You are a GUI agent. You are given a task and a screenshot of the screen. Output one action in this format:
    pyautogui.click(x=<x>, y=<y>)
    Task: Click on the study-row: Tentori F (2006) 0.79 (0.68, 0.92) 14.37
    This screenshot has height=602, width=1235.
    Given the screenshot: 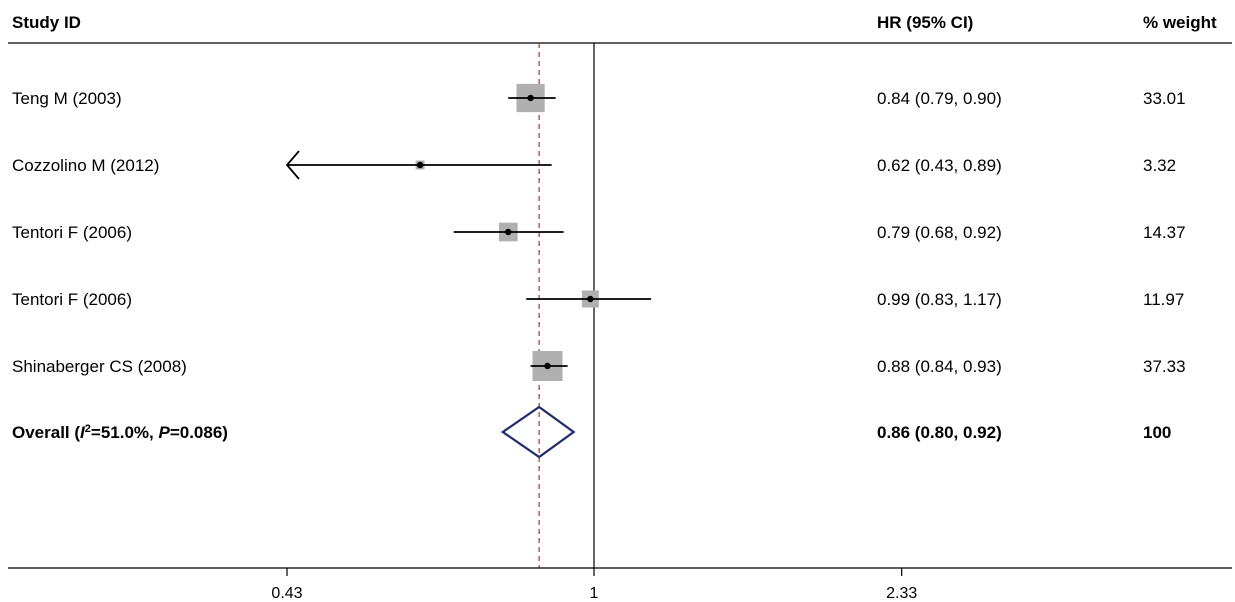 What is the action you would take?
    pyautogui.click(x=599, y=232)
    